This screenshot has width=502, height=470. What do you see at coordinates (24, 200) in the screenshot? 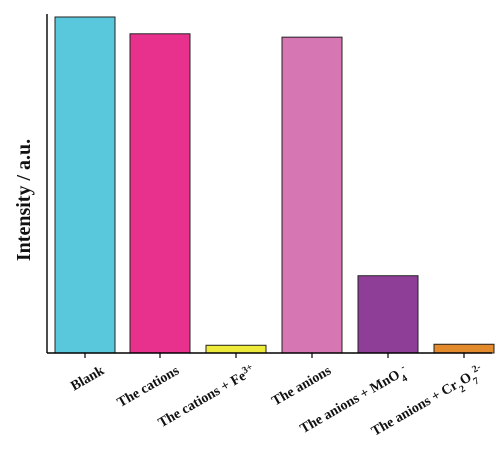
I see `y-axis-label: Intensity / a.u.` at bounding box center [24, 200].